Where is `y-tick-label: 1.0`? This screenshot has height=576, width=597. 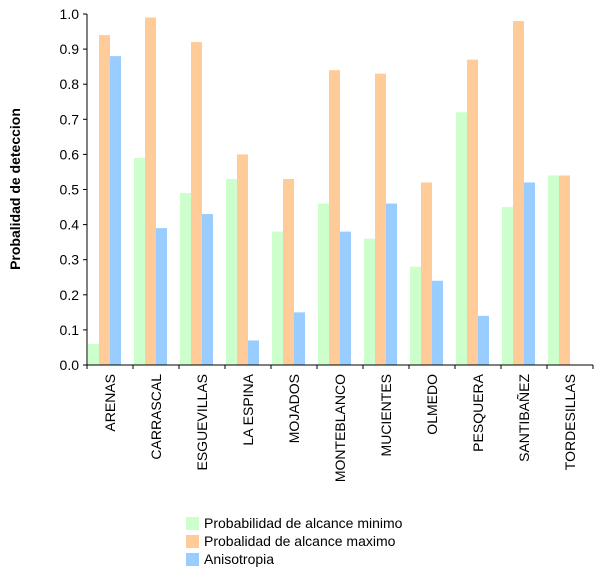 y-tick-label: 1.0 is located at coordinates (70, 14).